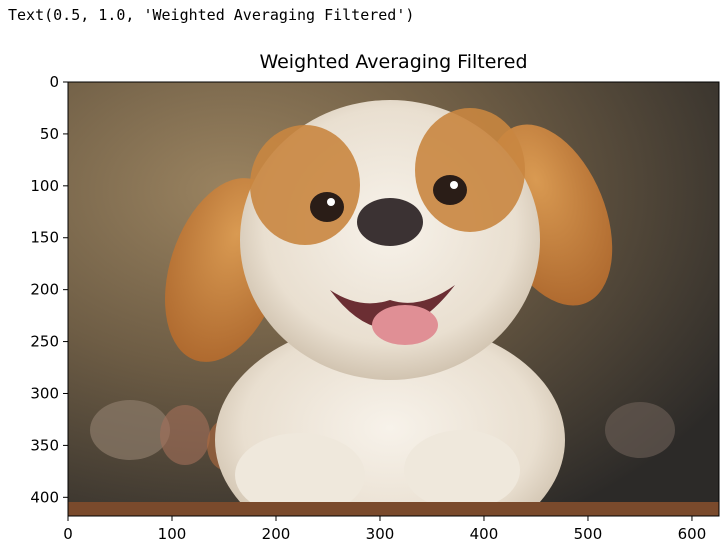  Describe the element at coordinates (54, 82) in the screenshot. I see `y-tick-label: 0` at that location.